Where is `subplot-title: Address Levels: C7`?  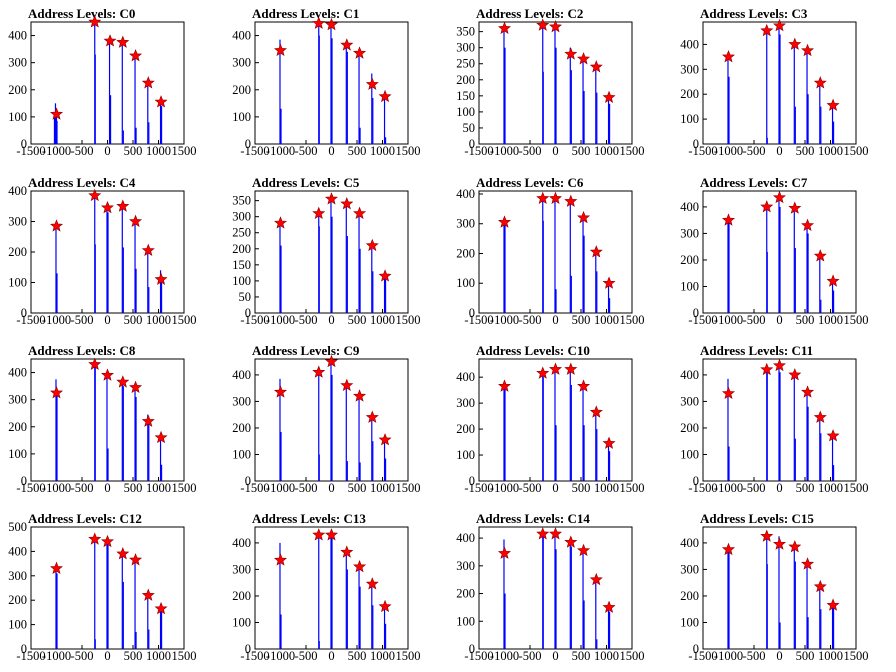 subplot-title: Address Levels: C7 is located at coordinates (754, 182).